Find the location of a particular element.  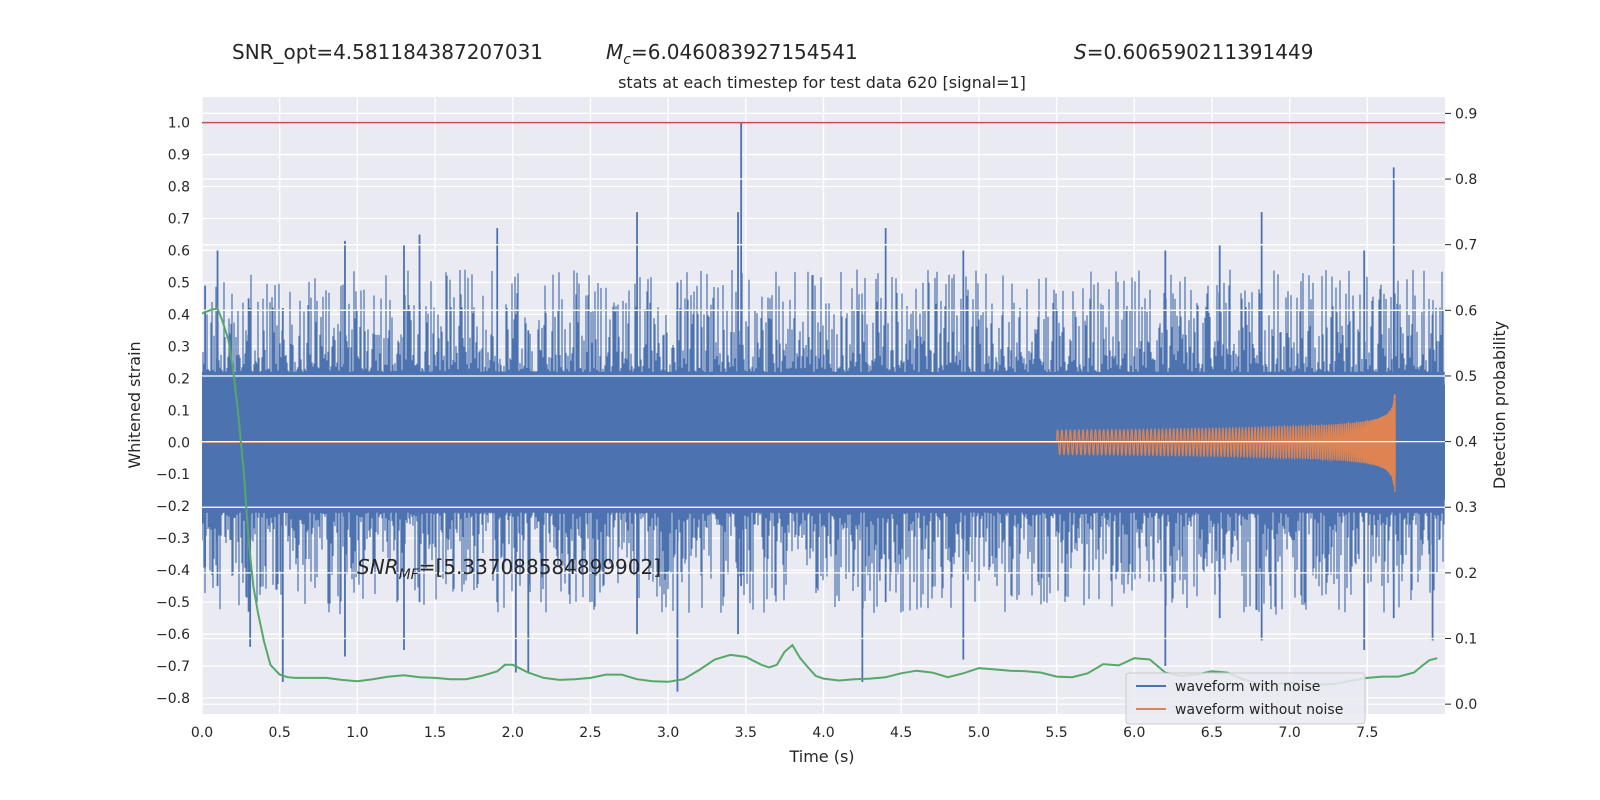

y-tick-label: −0.5 is located at coordinates (173, 603).